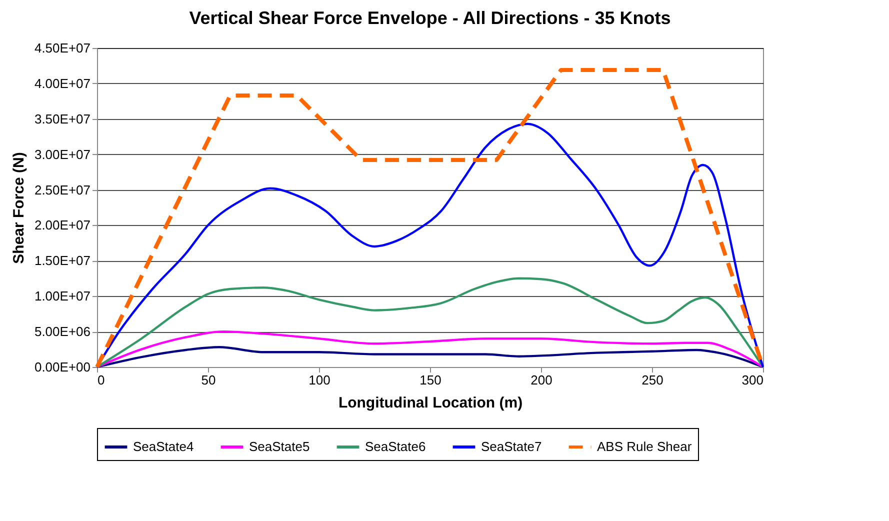 The width and height of the screenshot is (889, 521). I want to click on x-tick-label: 150, so click(431, 380).